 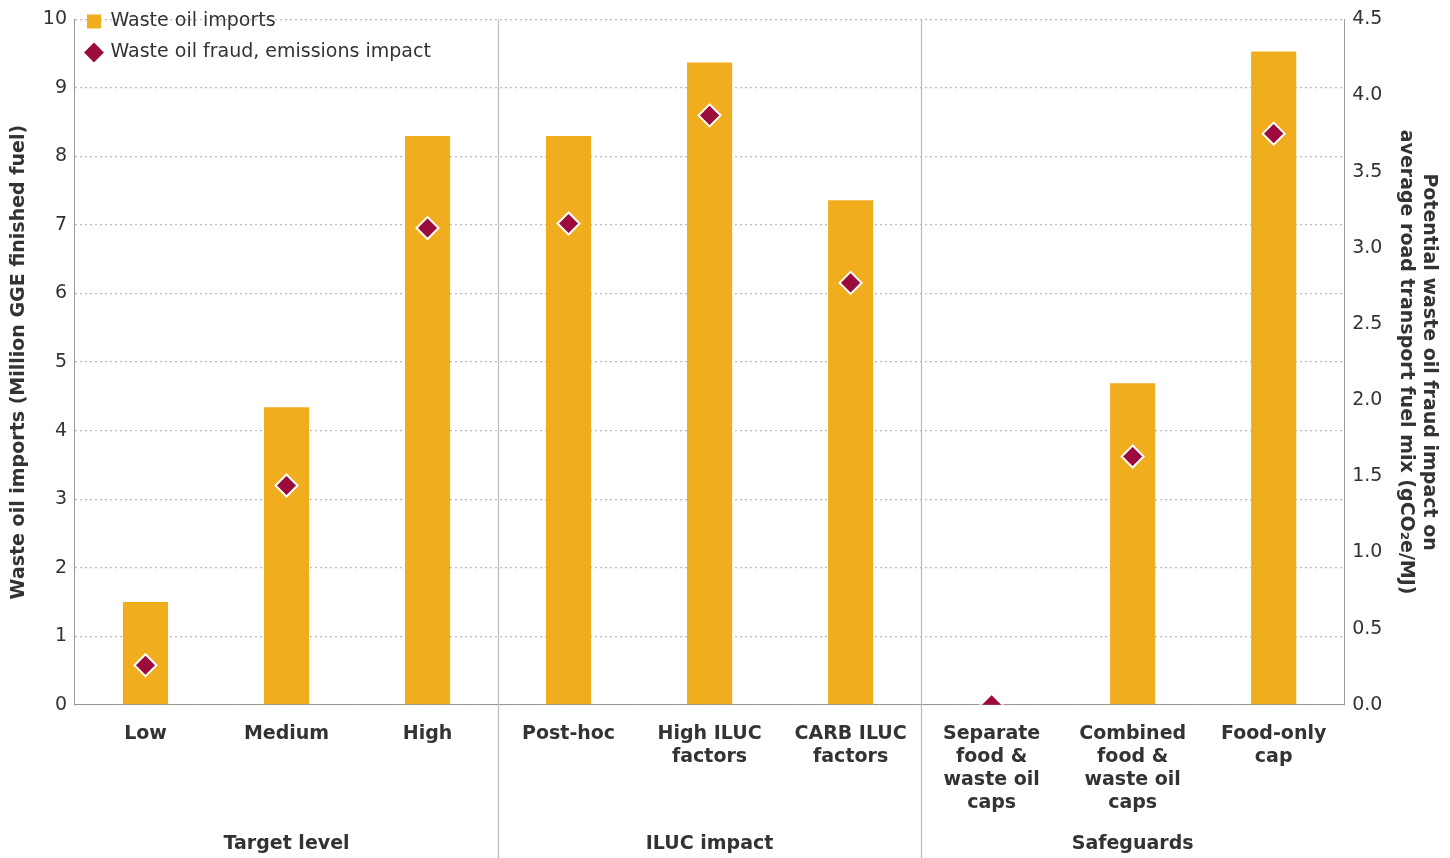 What do you see at coordinates (145, 732) in the screenshot?
I see `x-tick-label: Low` at bounding box center [145, 732].